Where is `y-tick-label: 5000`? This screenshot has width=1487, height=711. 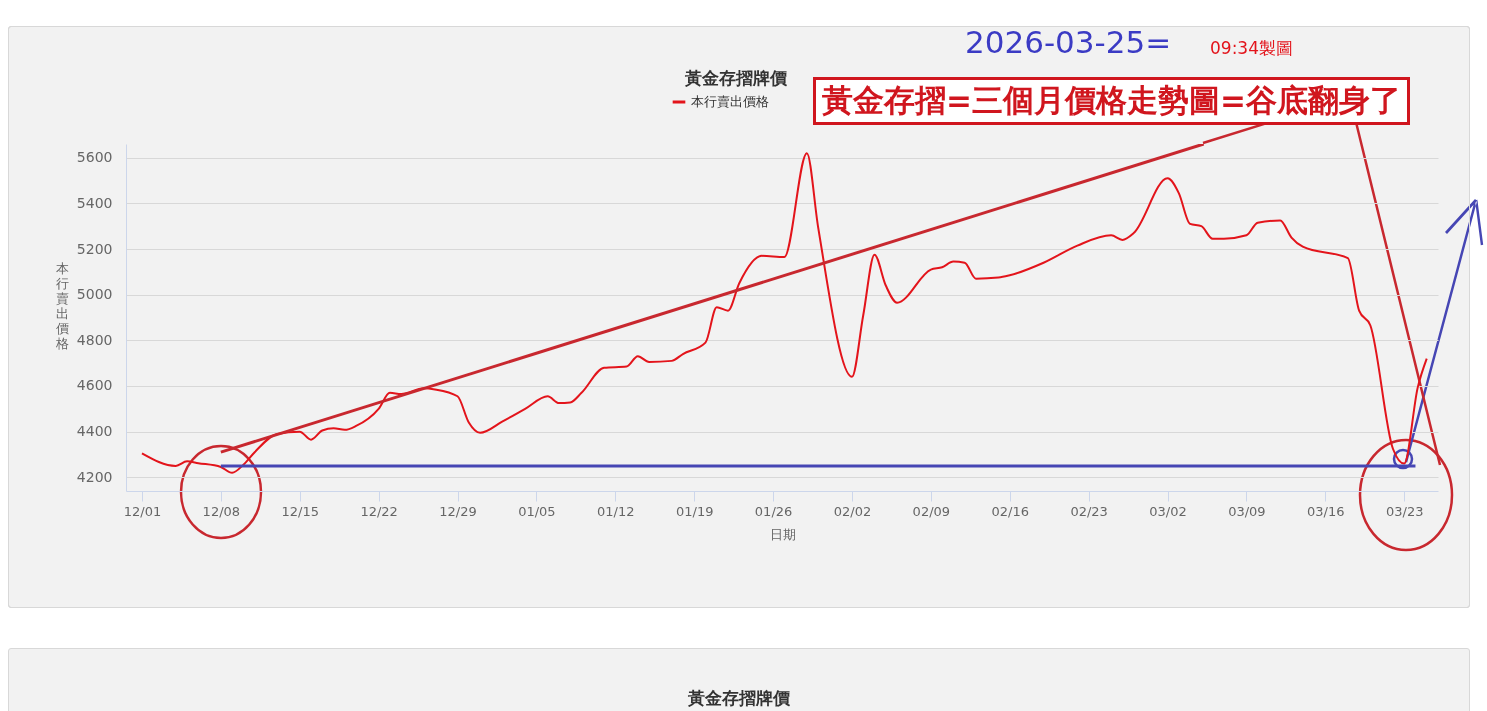
y-tick-label: 5000 is located at coordinates (94, 294).